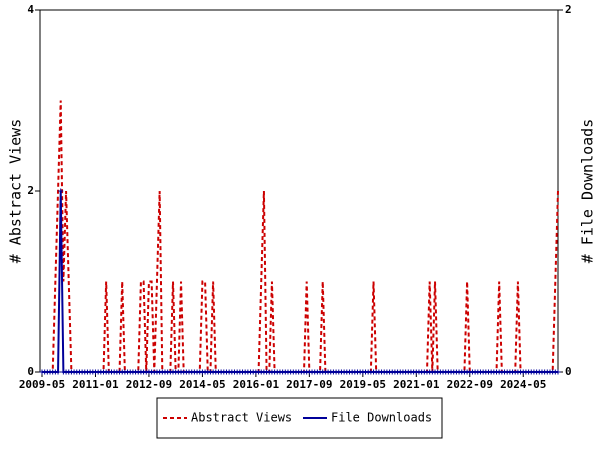  Describe the element at coordinates (16, 191) in the screenshot. I see `y-axis-label: # Abstract Views` at that location.